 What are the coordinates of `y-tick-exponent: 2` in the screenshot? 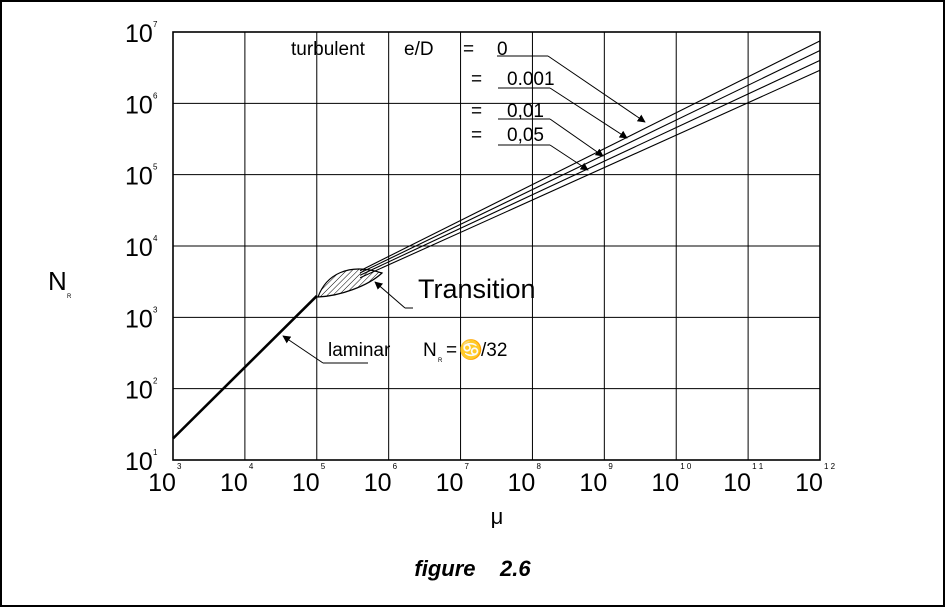 It's located at (155, 381).